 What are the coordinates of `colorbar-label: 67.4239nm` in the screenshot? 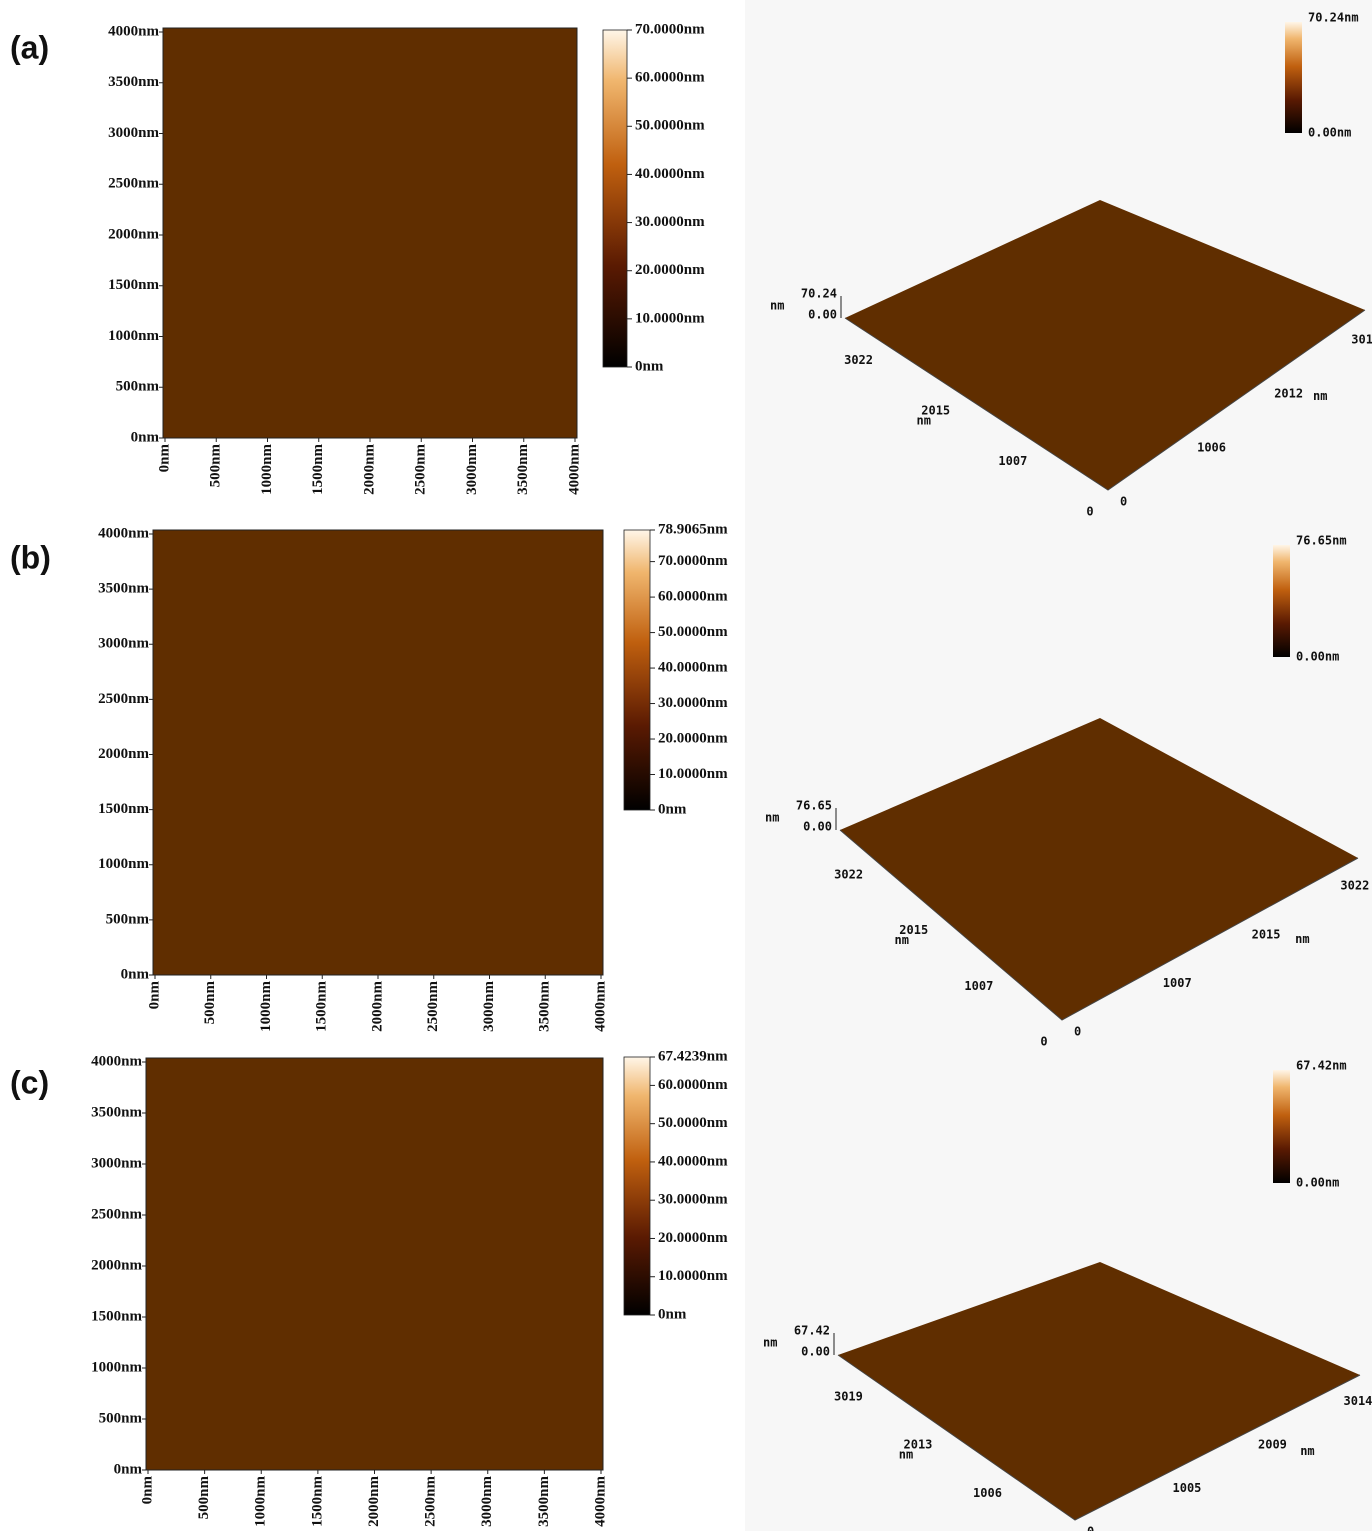 It's located at (693, 1056).